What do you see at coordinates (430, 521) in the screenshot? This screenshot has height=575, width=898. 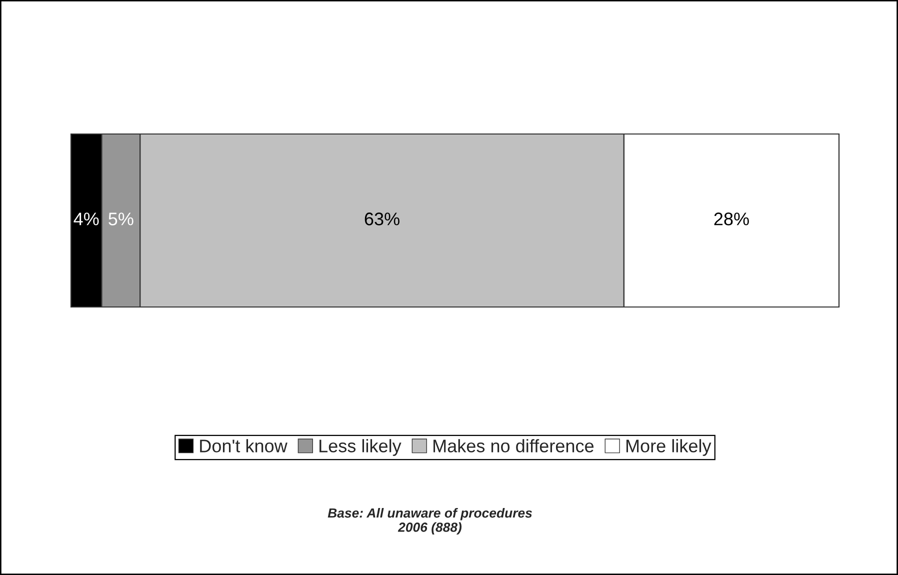 I see `text: Base: All unaware of procedures 2006 (888)` at bounding box center [430, 521].